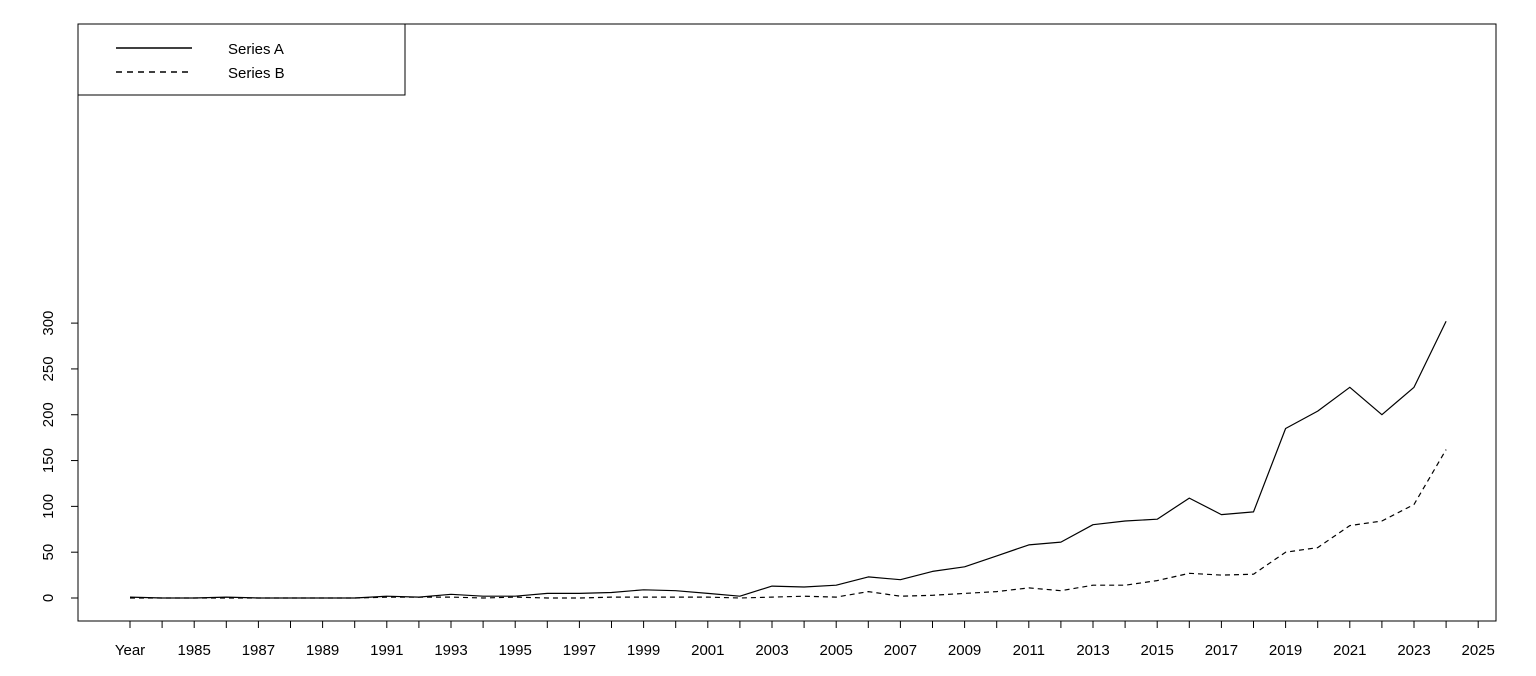  I want to click on y-tick-label: 200, so click(48, 414).